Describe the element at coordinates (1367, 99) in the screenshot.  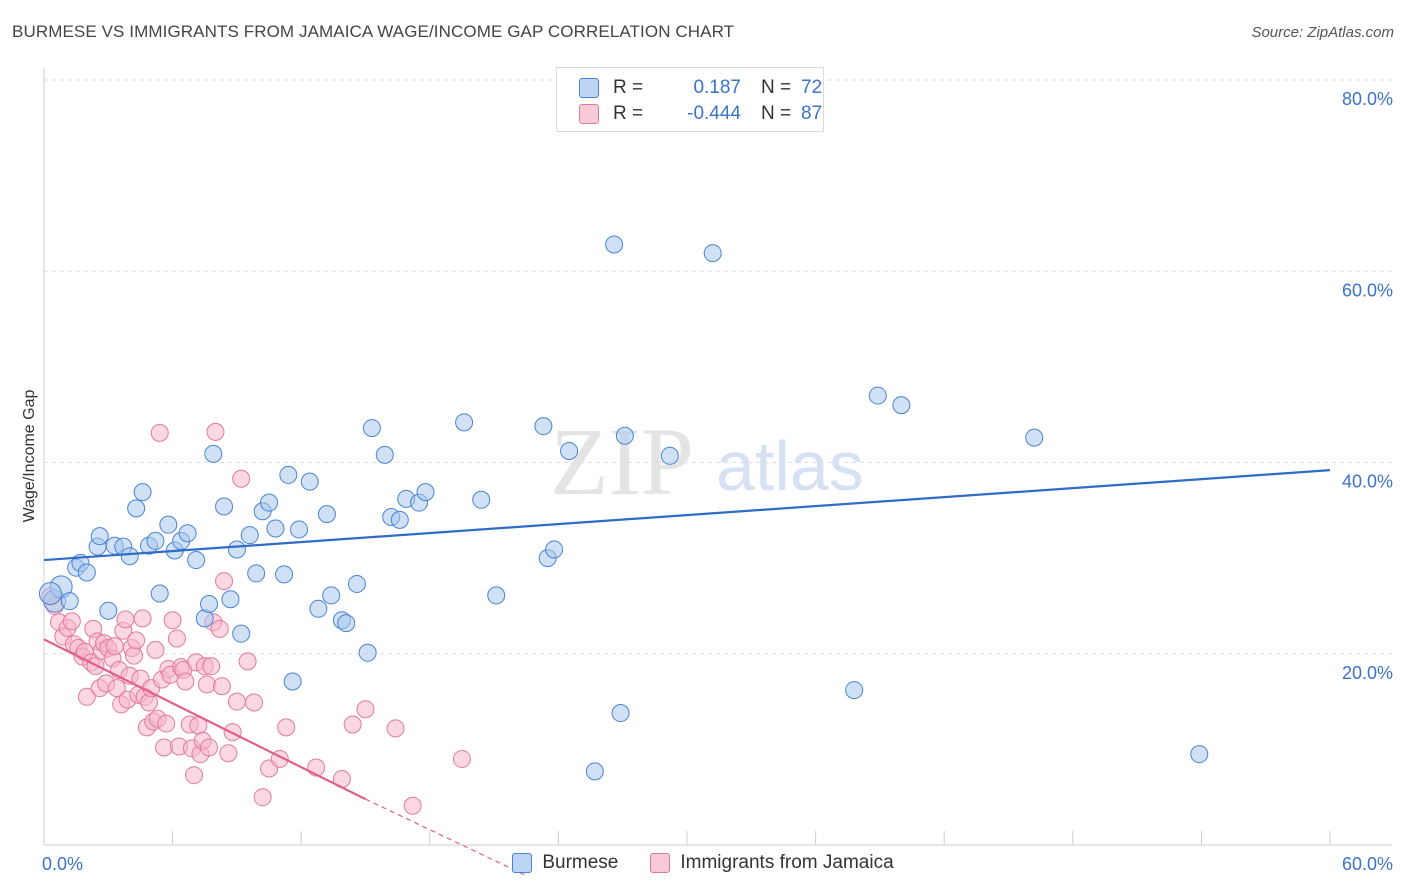
I see `y-tick-label: 80.0%` at that location.